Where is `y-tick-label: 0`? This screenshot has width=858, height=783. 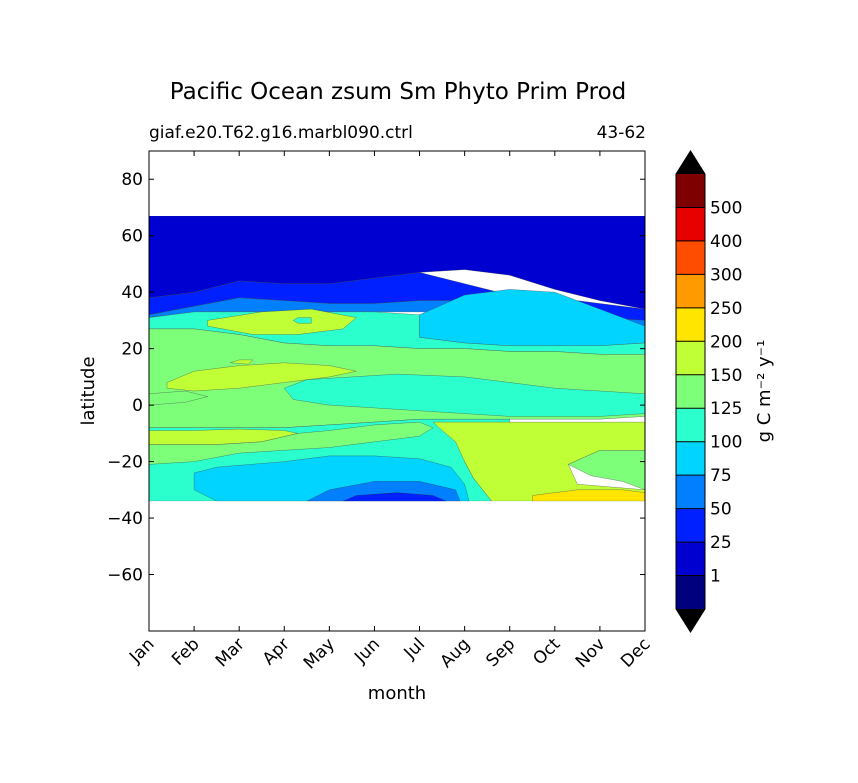 y-tick-label: 0 is located at coordinates (137, 406).